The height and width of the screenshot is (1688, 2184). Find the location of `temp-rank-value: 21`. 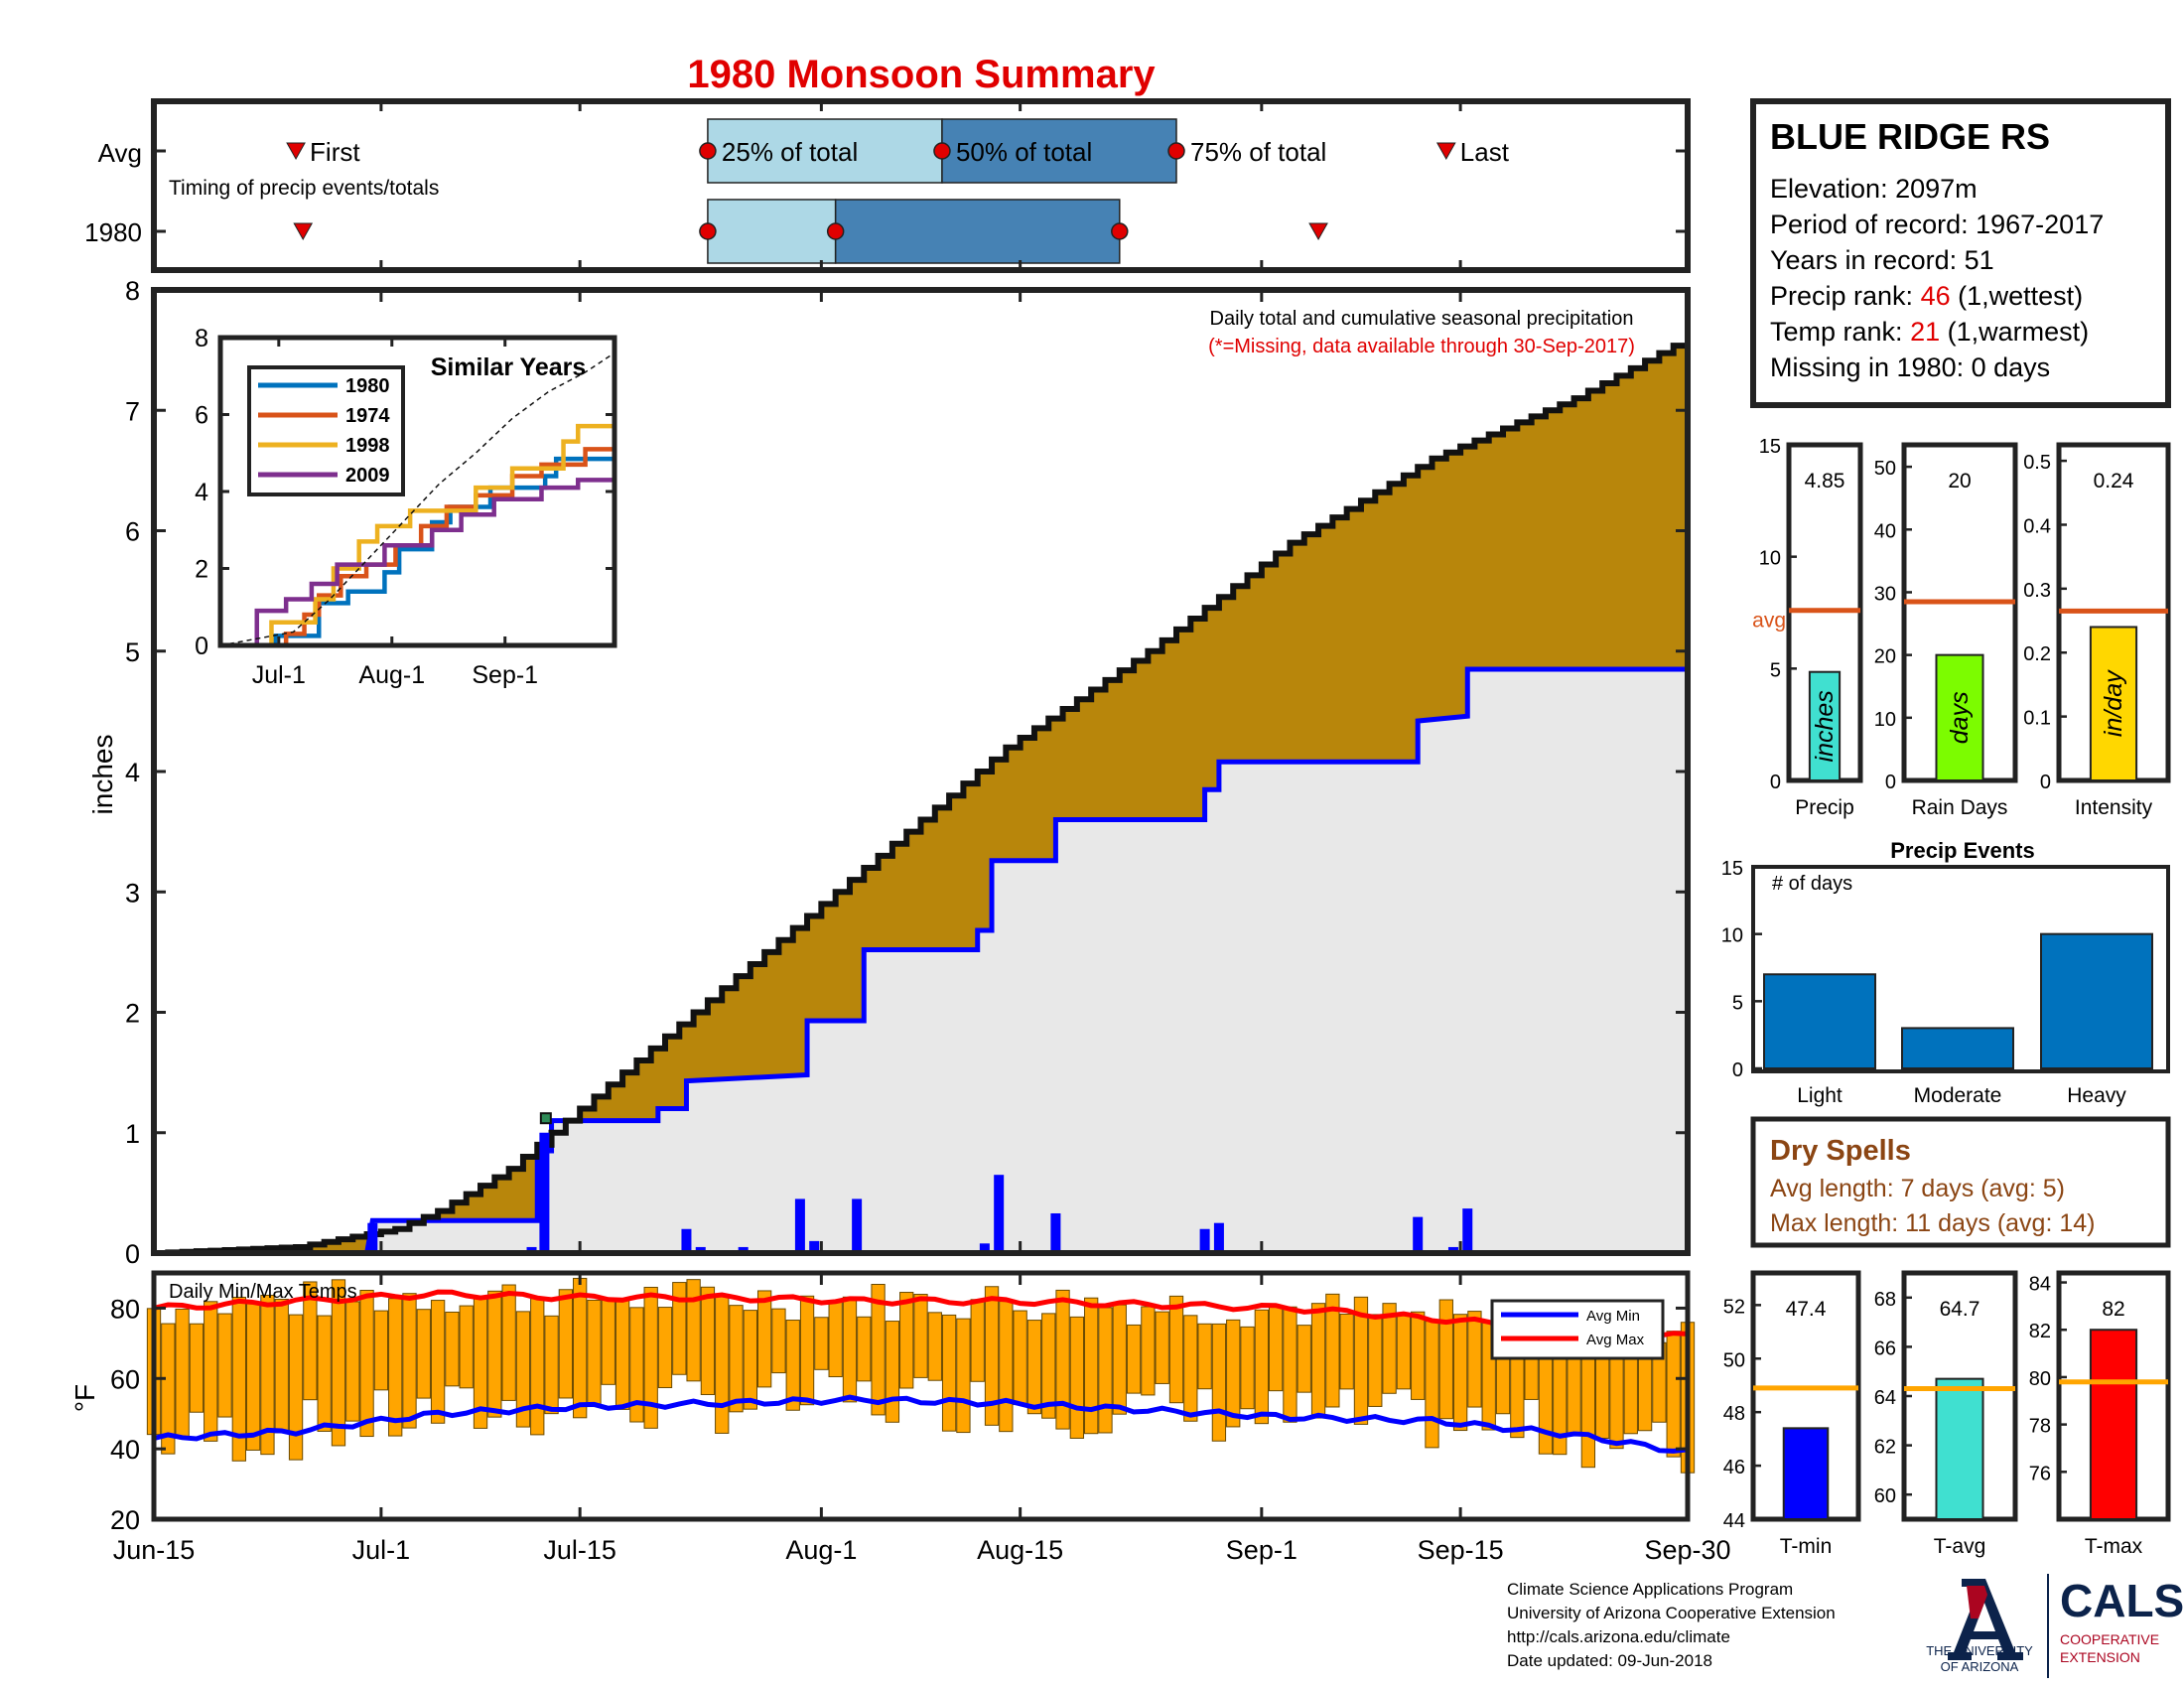

temp-rank-value: 21 is located at coordinates (1925, 332).